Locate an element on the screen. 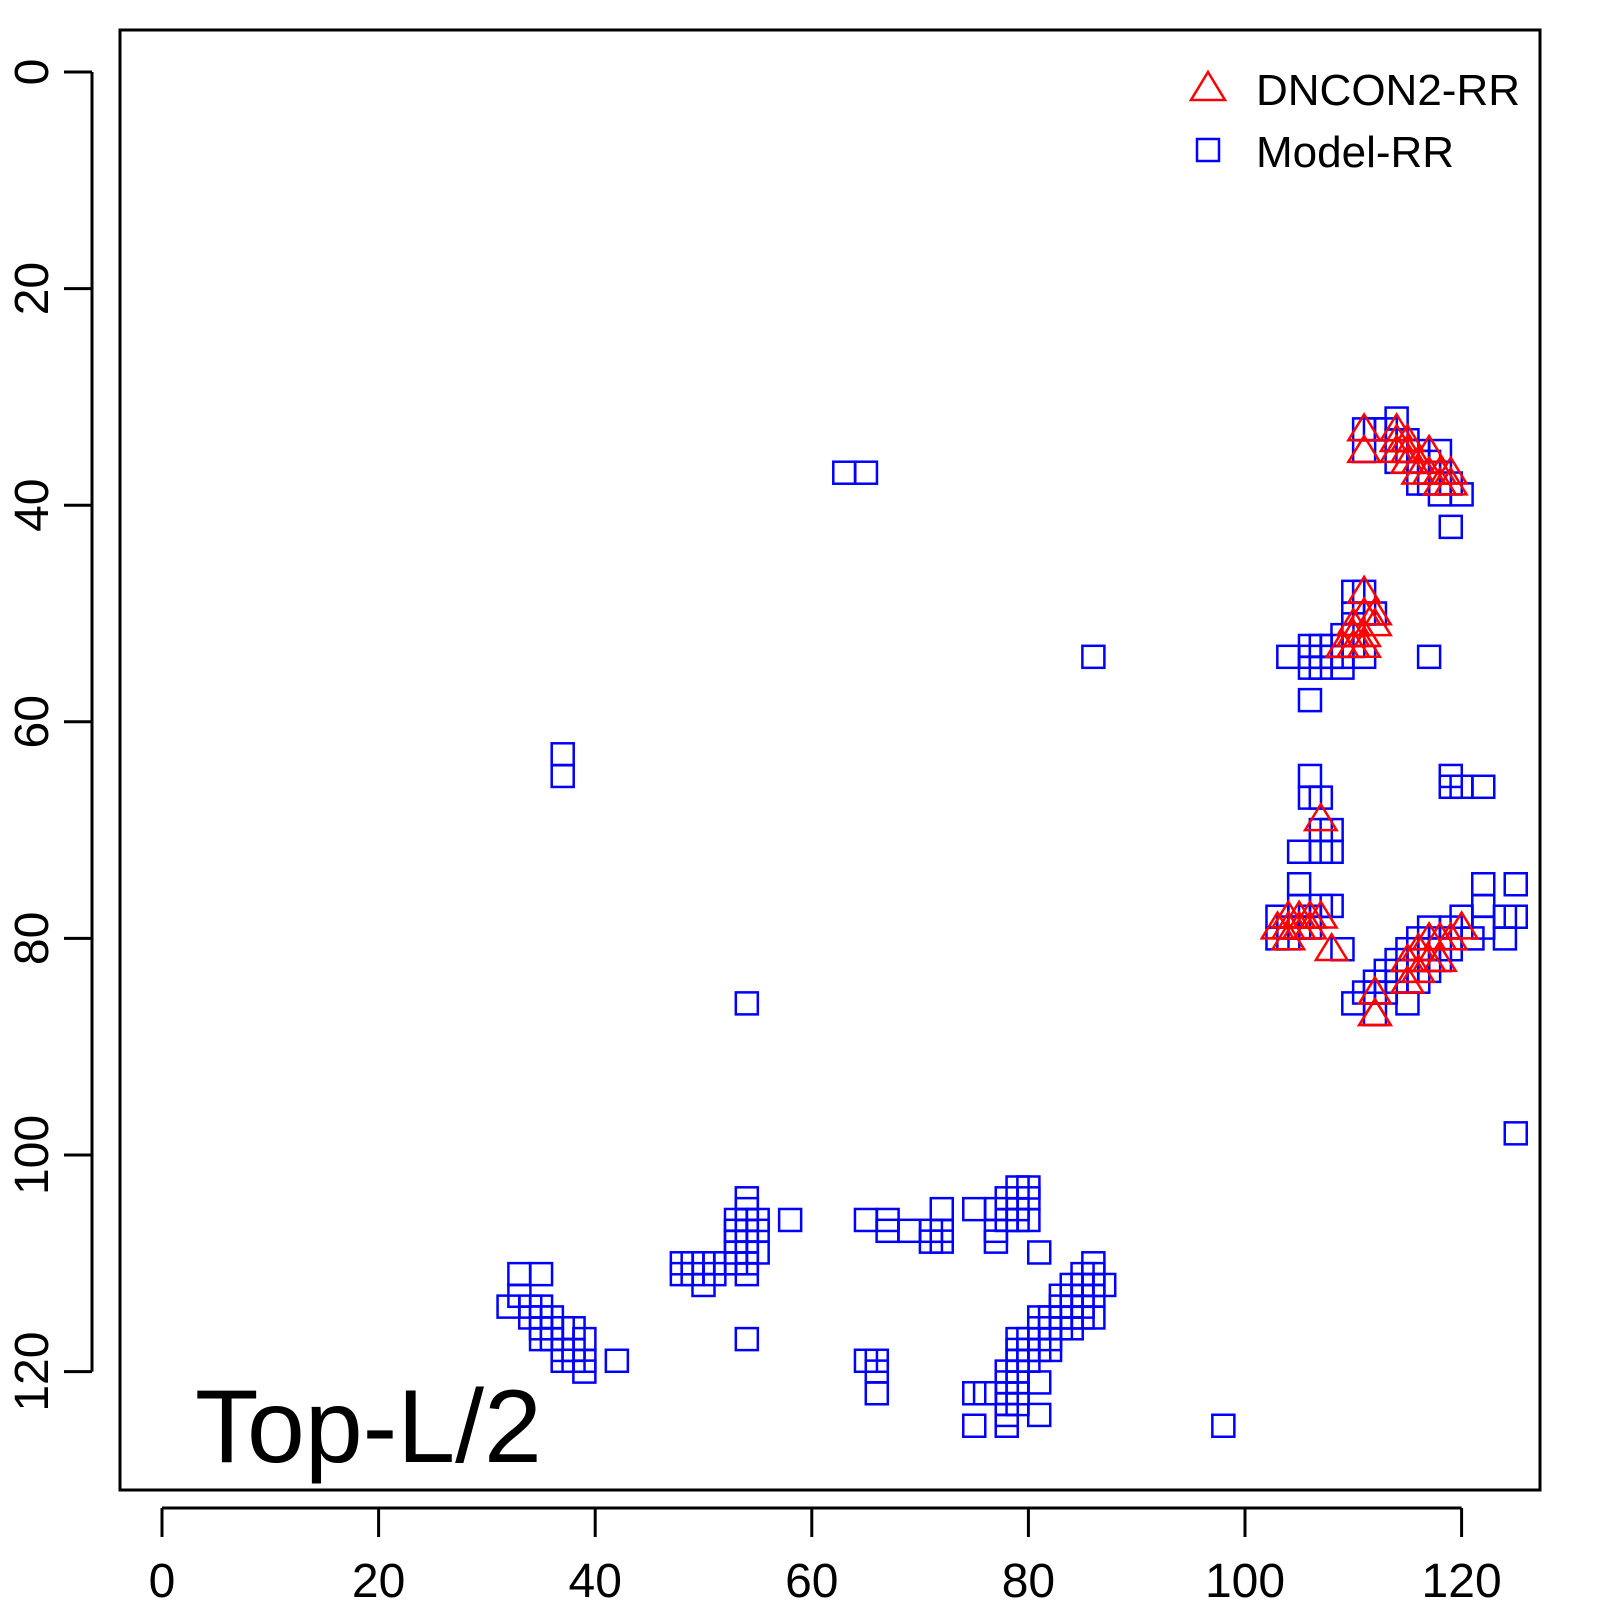 The image size is (1600, 1600). y-tick-label: 120 is located at coordinates (32, 1372).